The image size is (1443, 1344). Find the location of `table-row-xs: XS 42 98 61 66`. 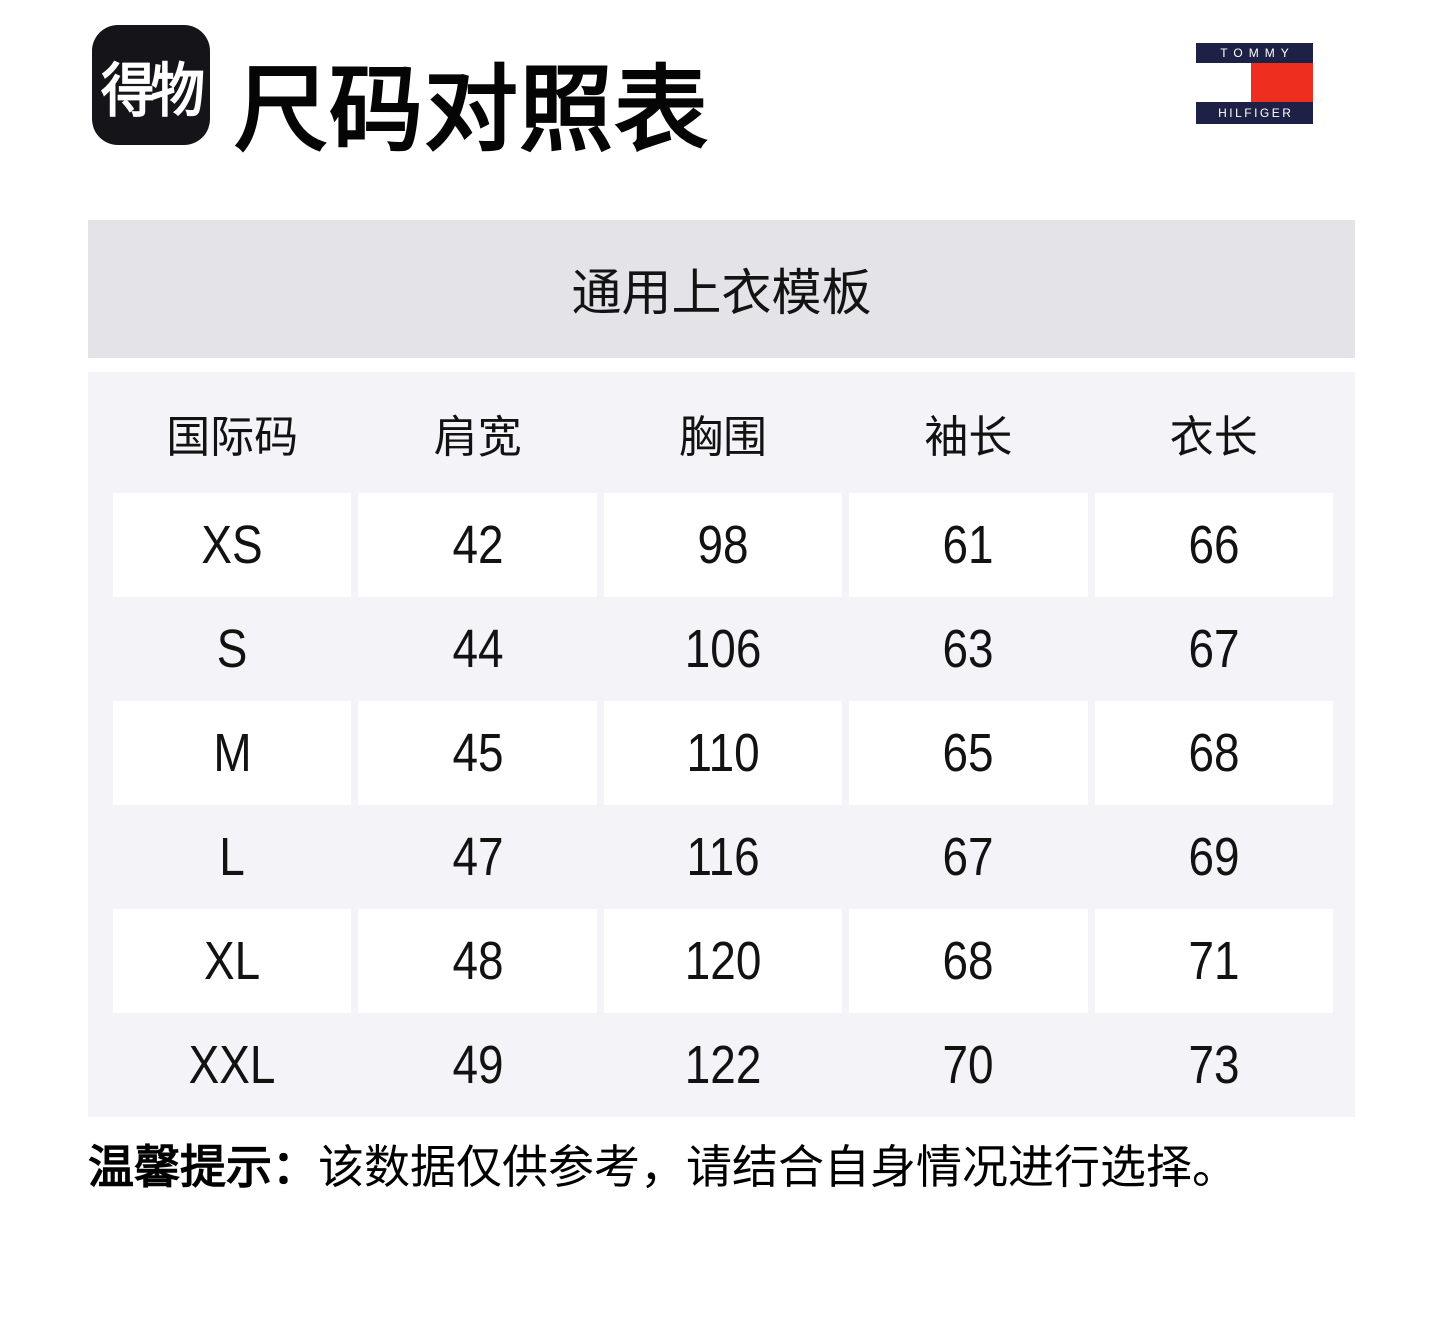

table-row-xs: XS 42 98 61 66 is located at coordinates (723, 545).